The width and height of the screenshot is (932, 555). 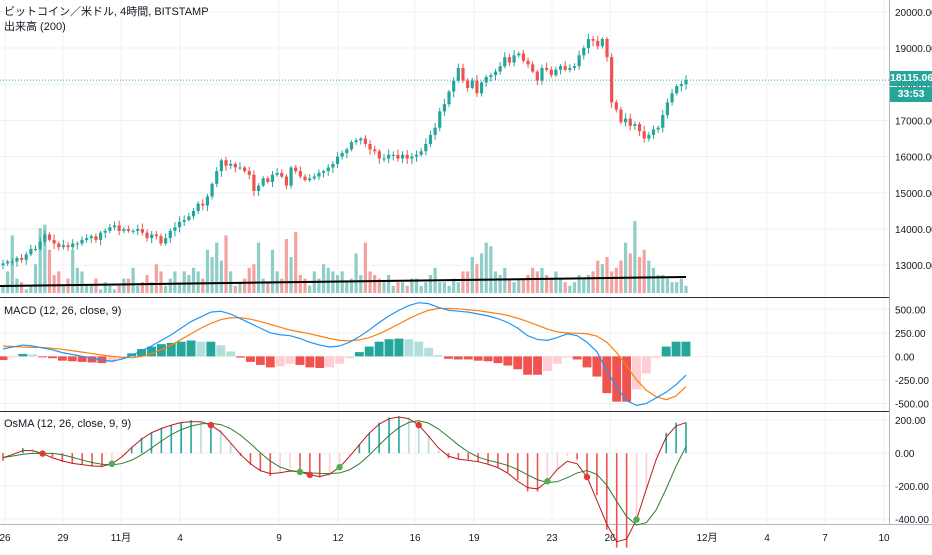 What do you see at coordinates (913, 230) in the screenshot?
I see `price-tick-label: 14000.00` at bounding box center [913, 230].